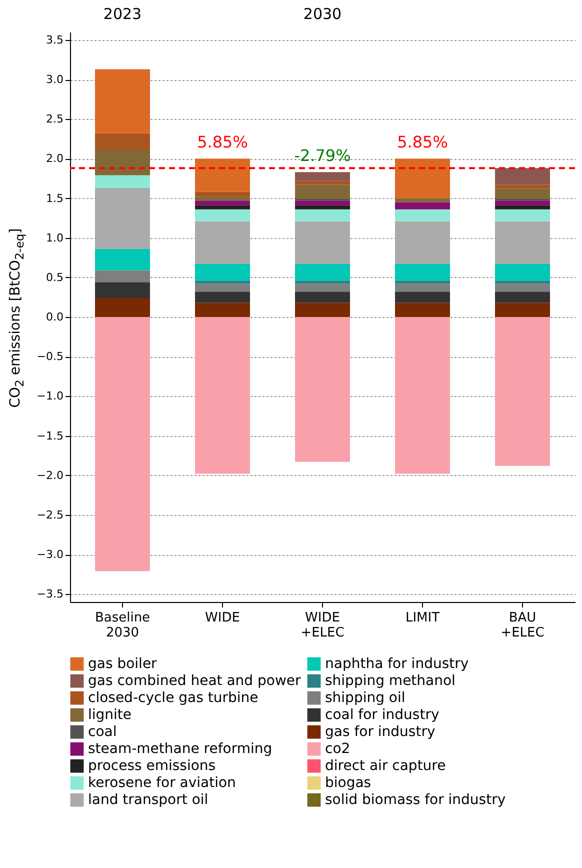 The height and width of the screenshot is (868, 582). What do you see at coordinates (397, 664) in the screenshot?
I see `legend-label: naphtha for industry` at bounding box center [397, 664].